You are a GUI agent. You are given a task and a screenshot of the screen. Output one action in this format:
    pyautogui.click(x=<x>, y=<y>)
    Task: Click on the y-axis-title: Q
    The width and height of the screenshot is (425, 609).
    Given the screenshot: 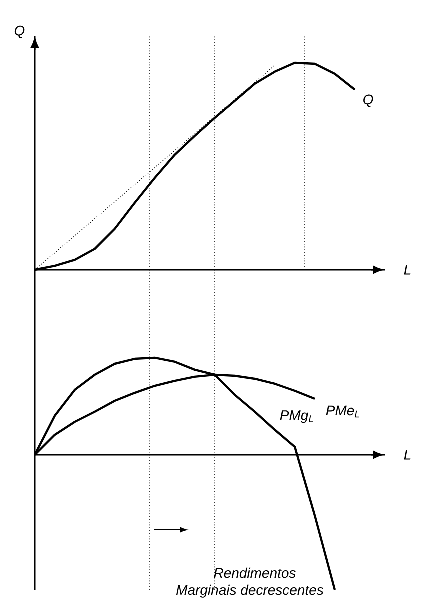 What is the action you would take?
    pyautogui.click(x=19, y=32)
    